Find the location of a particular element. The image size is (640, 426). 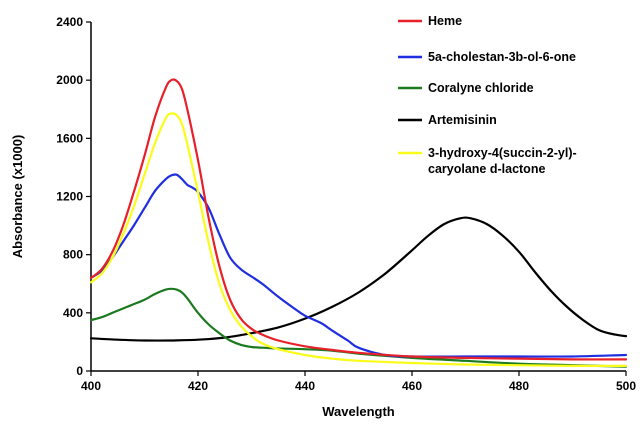

x-axis-title: Wavelength is located at coordinates (358, 411).